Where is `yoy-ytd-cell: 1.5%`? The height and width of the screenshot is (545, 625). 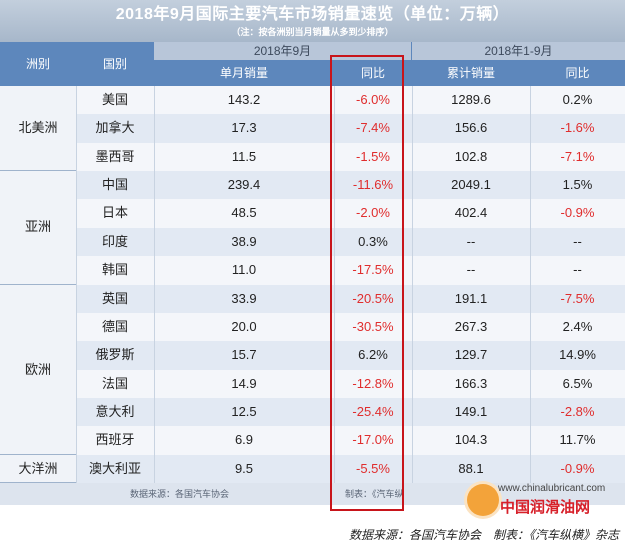 yoy-ytd-cell: 1.5% is located at coordinates (577, 185).